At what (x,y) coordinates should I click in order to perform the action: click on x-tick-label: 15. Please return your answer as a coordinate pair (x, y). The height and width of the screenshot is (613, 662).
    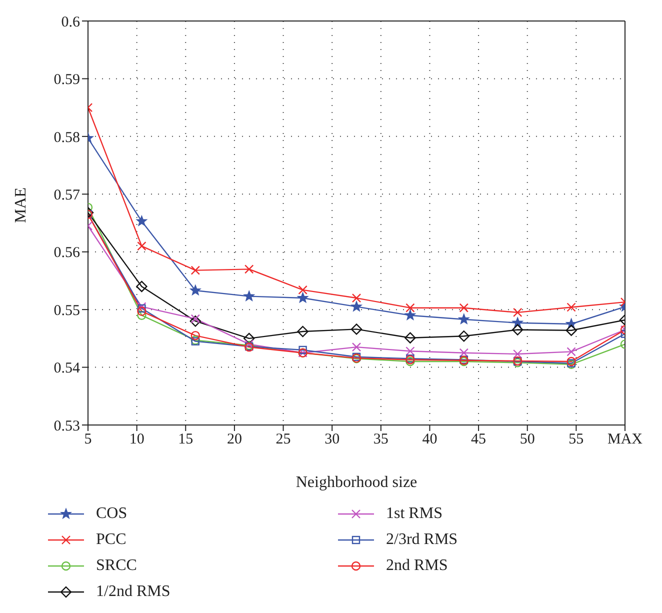
    Looking at the image, I should click on (186, 440).